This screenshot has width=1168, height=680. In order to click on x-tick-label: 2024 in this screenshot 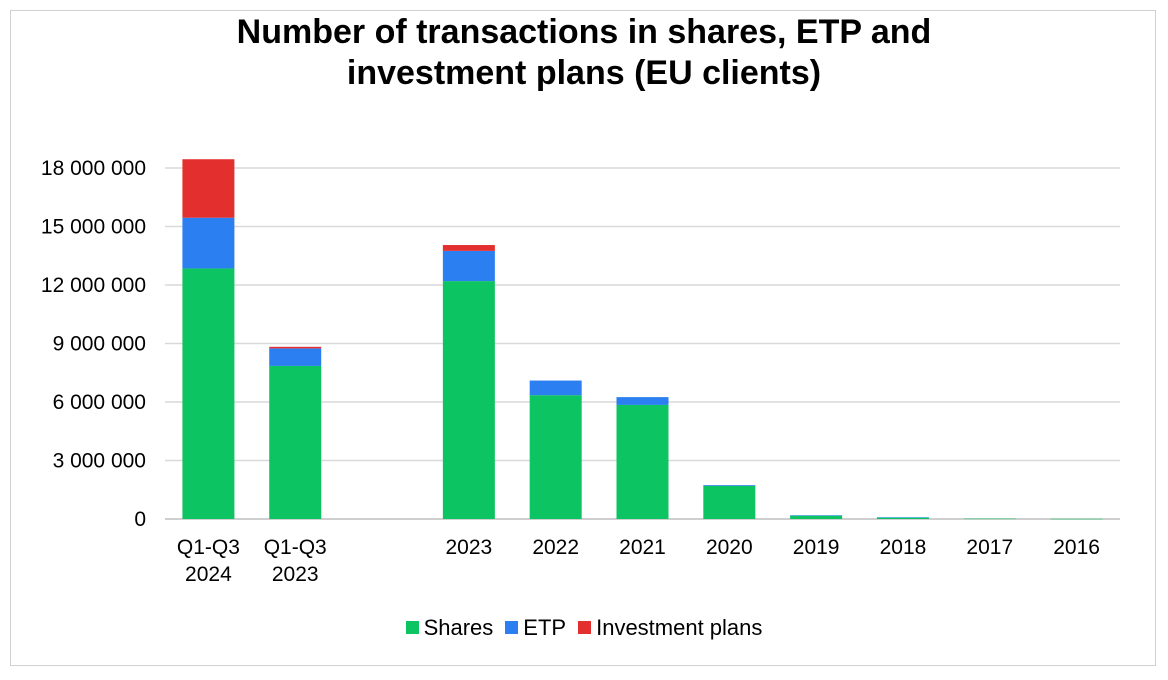, I will do `click(208, 574)`.